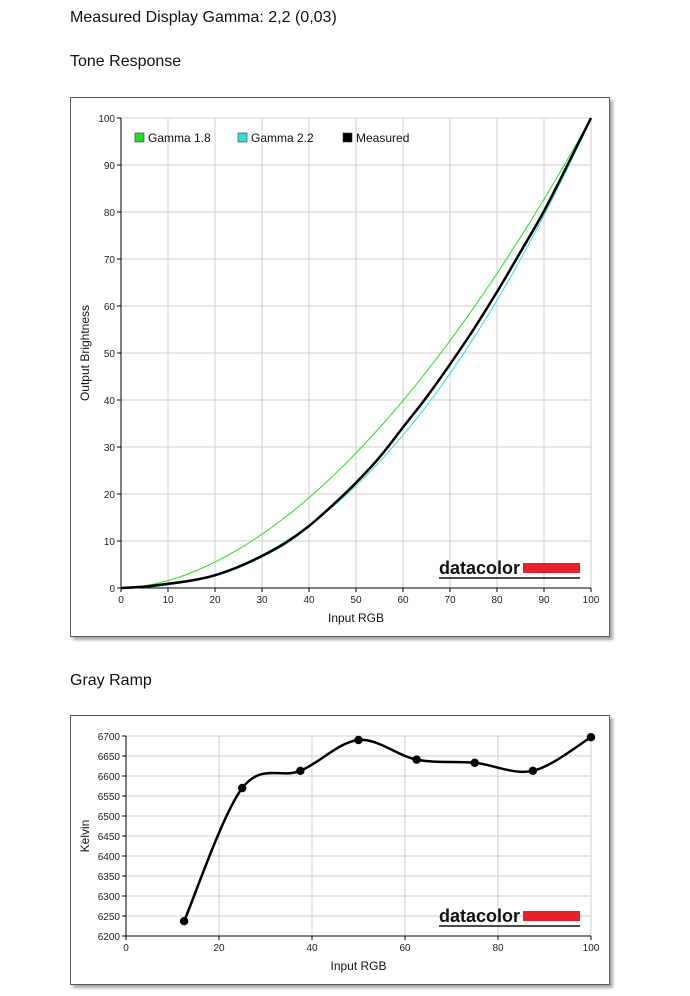 This screenshot has height=996, width=690. I want to click on y-tick-label: 6600, so click(109, 777).